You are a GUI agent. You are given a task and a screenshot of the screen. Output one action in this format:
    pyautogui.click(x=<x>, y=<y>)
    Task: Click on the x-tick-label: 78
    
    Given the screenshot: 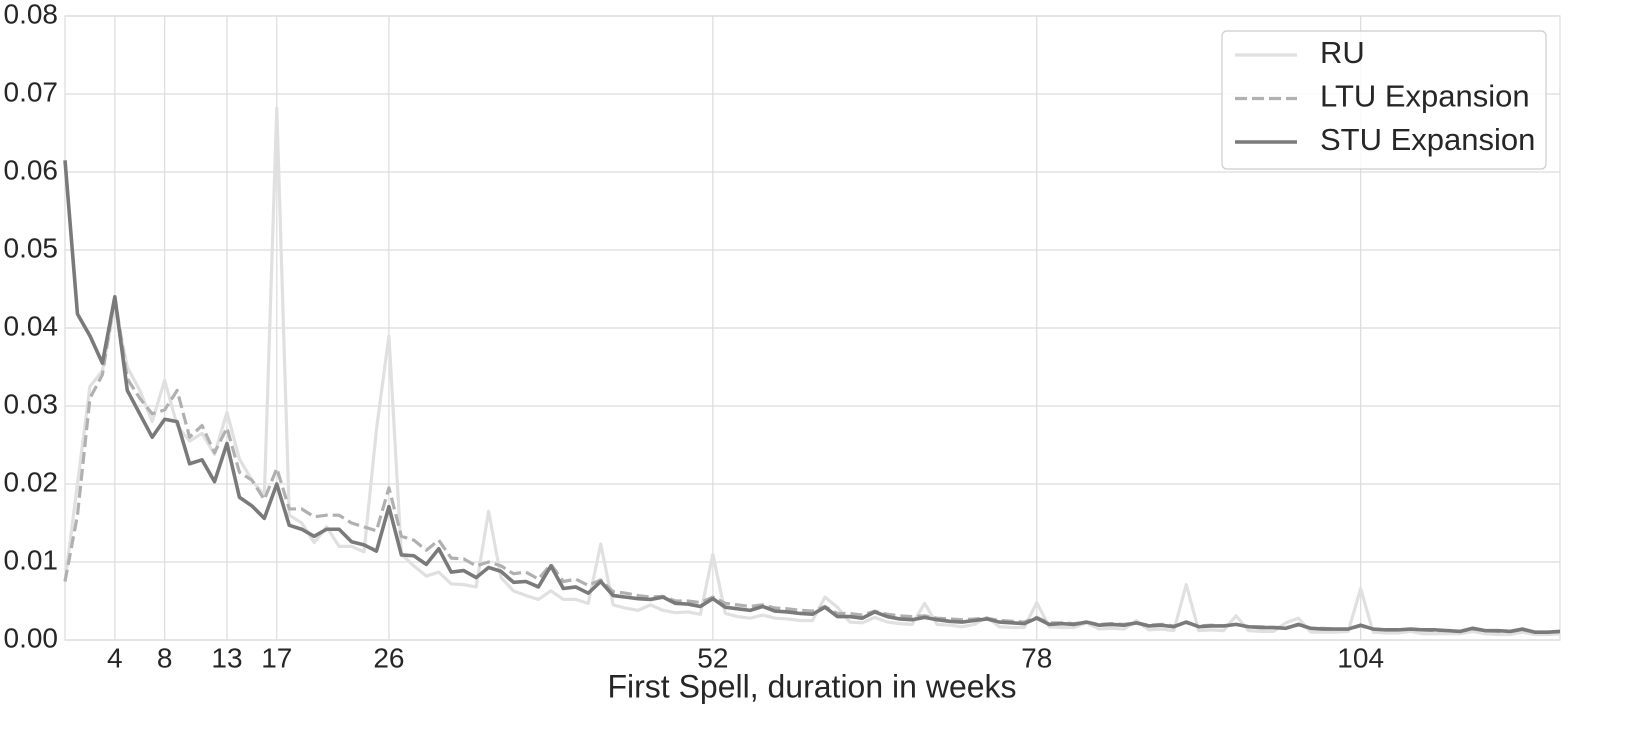 What is the action you would take?
    pyautogui.click(x=1036, y=657)
    